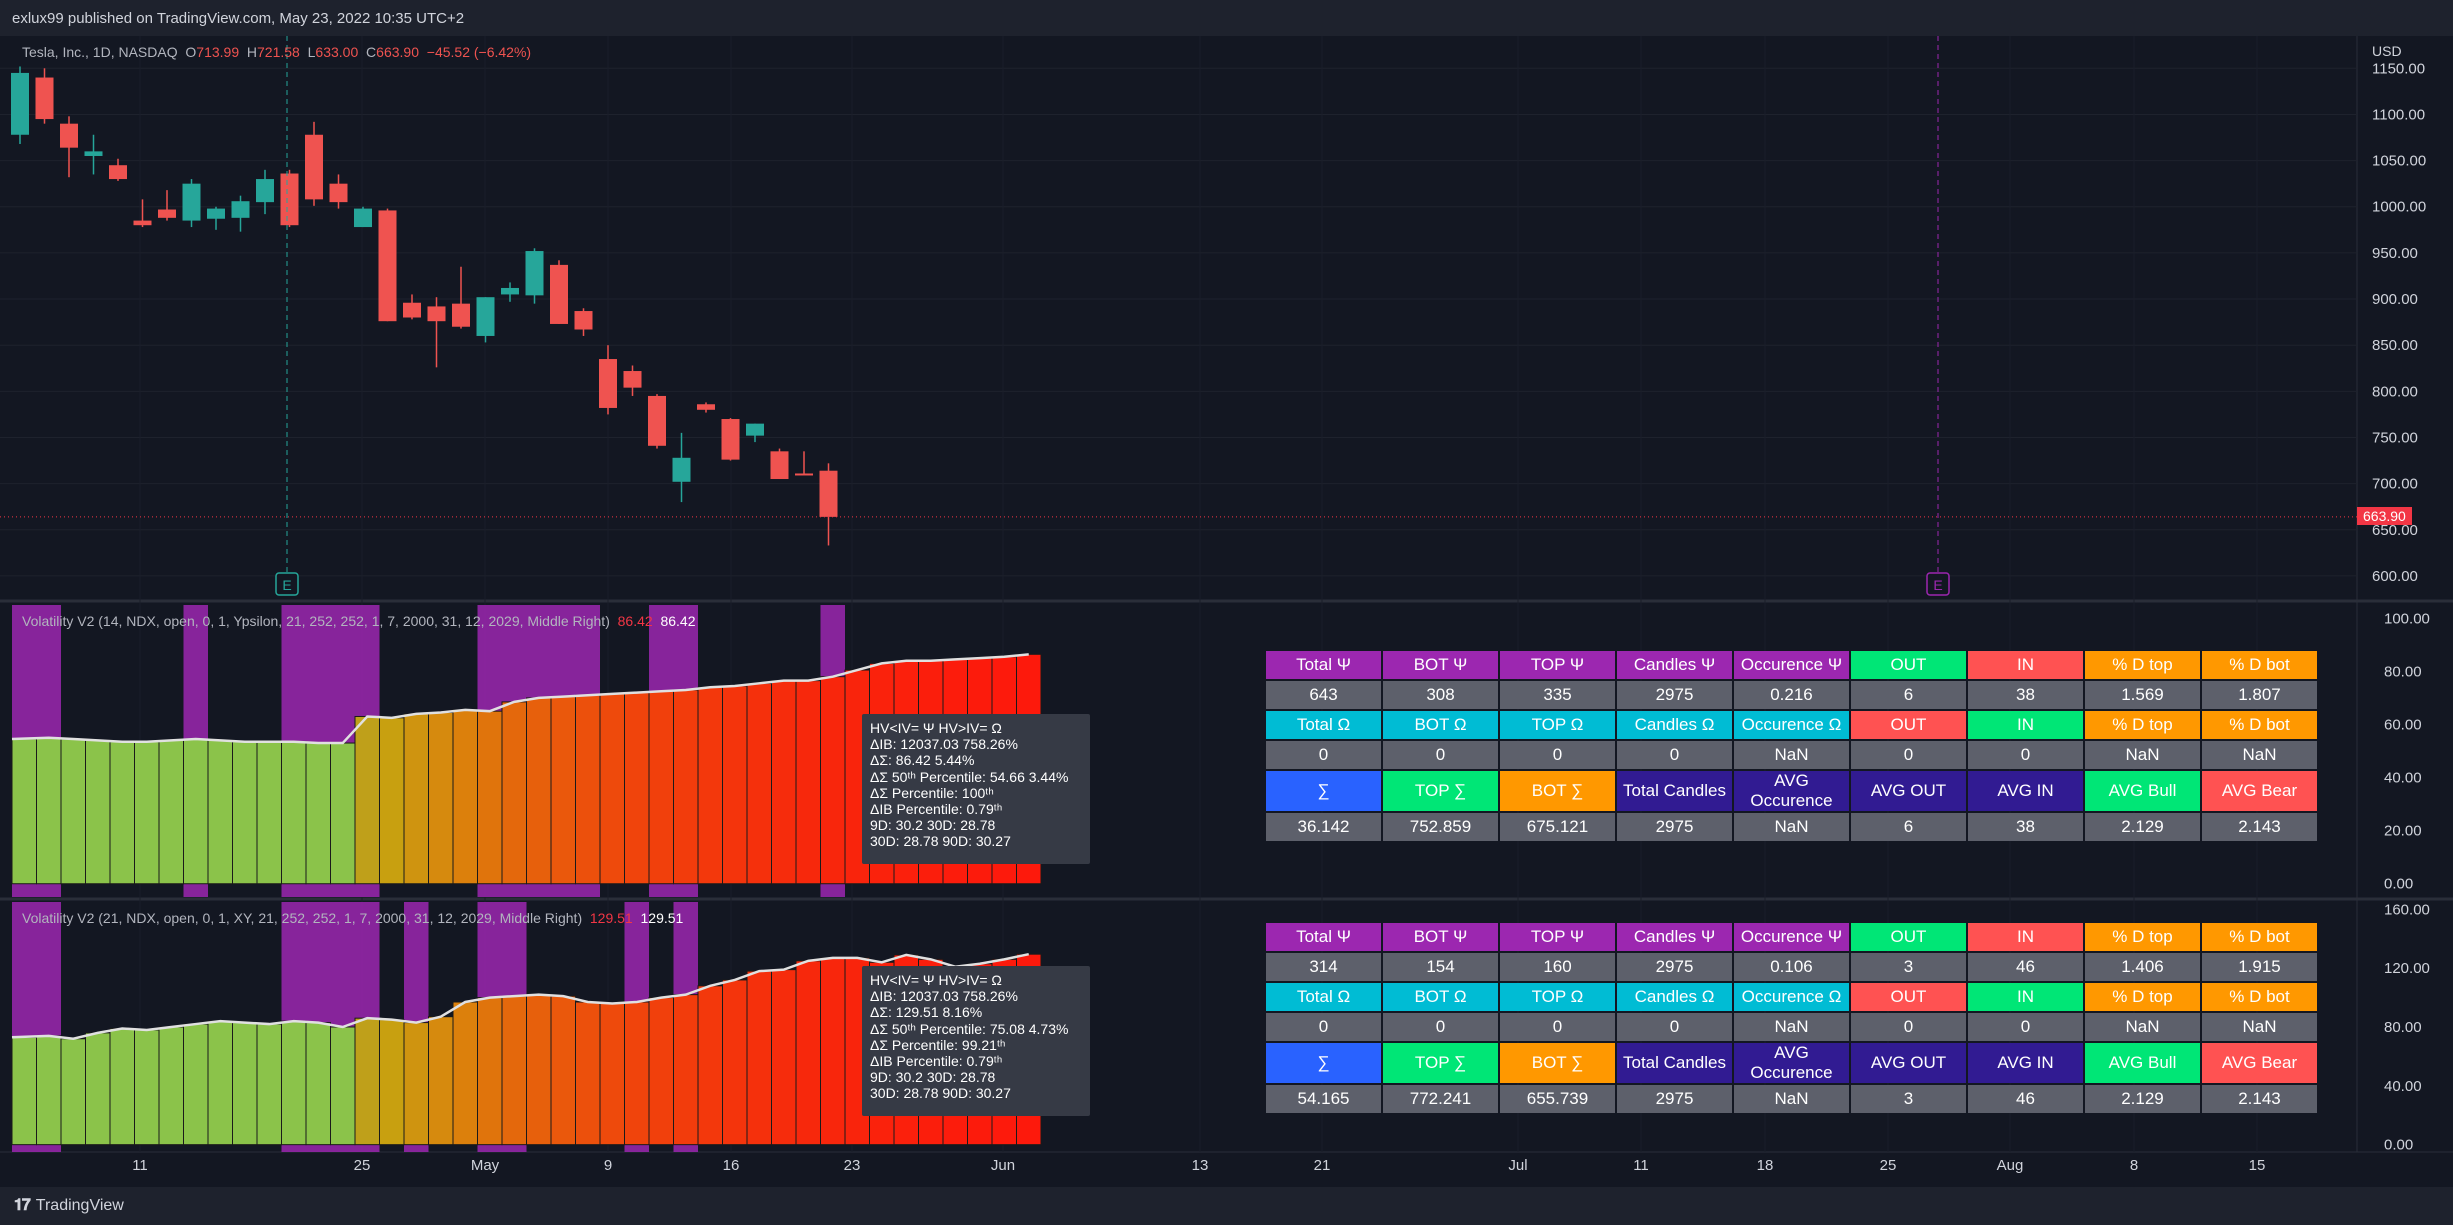 Image resolution: width=2453 pixels, height=1225 pixels. Describe the element at coordinates (2403, 671) in the screenshot. I see `y-tick-label: 80.00` at that location.